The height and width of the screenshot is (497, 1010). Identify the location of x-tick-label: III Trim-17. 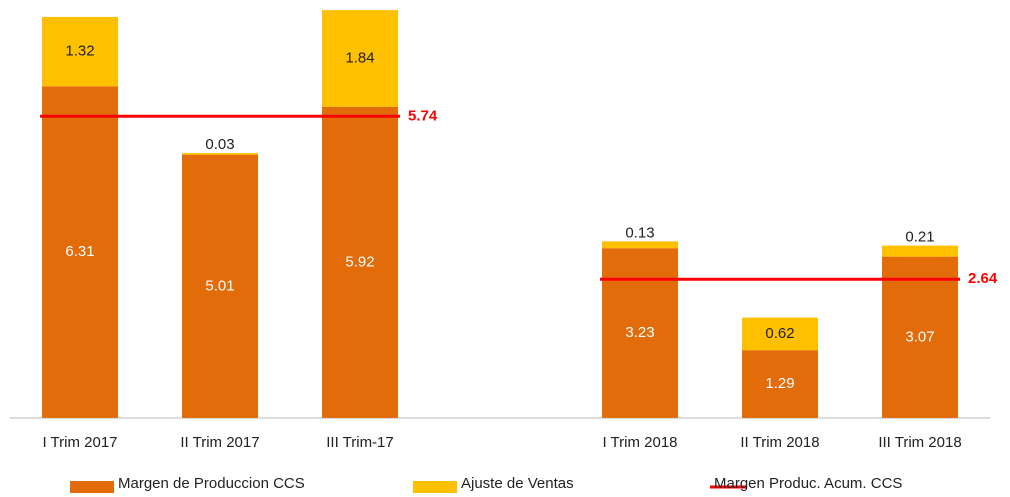
(360, 442).